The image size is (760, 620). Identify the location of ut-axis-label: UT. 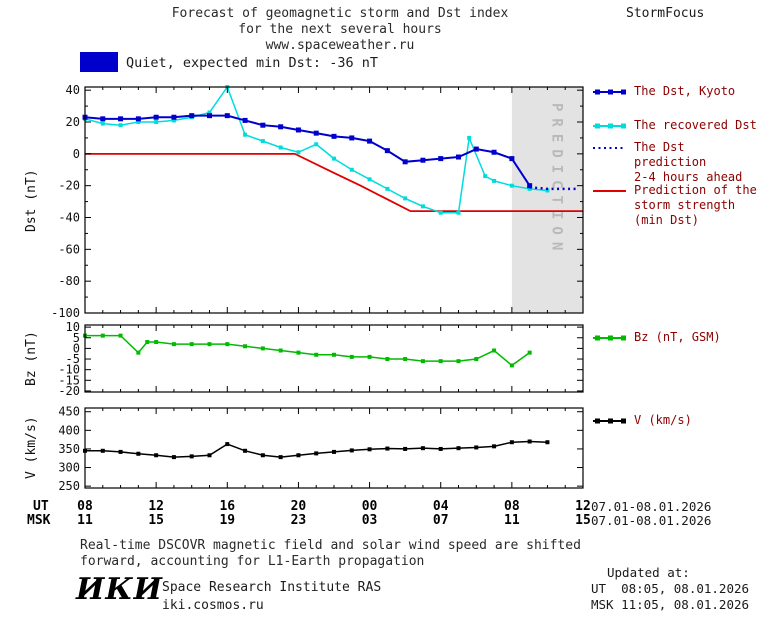
(41, 506).